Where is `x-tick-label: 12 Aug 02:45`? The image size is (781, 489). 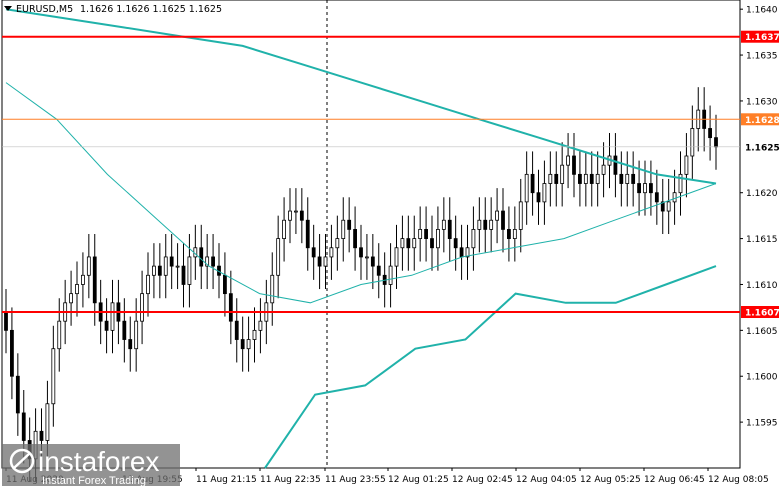 x-tick-label: 12 Aug 02:45 is located at coordinates (482, 480).